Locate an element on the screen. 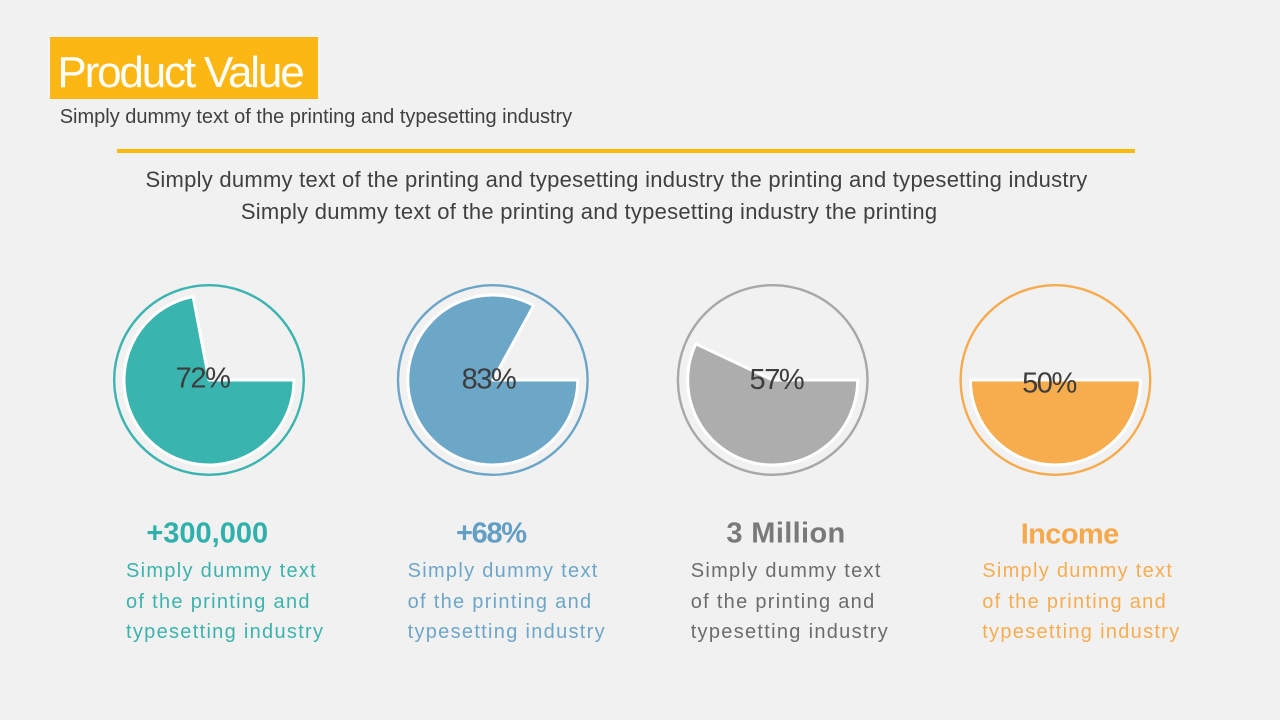  svg-text: +300,000 is located at coordinates (207, 534).